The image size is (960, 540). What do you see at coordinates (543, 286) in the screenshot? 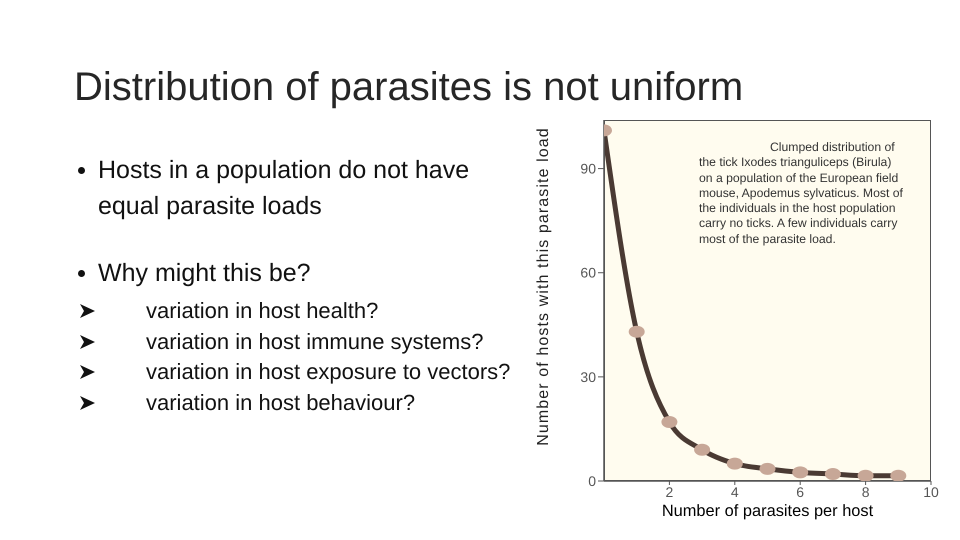
I see `y-axis-title: Number of hosts with this parasite load` at bounding box center [543, 286].